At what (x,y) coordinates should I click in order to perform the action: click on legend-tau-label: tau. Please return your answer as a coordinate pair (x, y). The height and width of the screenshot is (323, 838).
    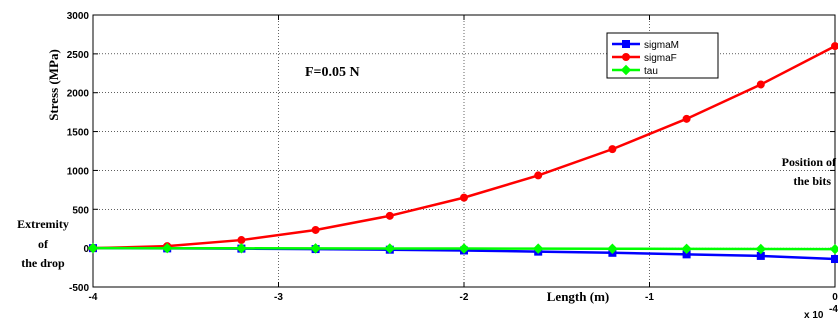
    Looking at the image, I should click on (651, 71).